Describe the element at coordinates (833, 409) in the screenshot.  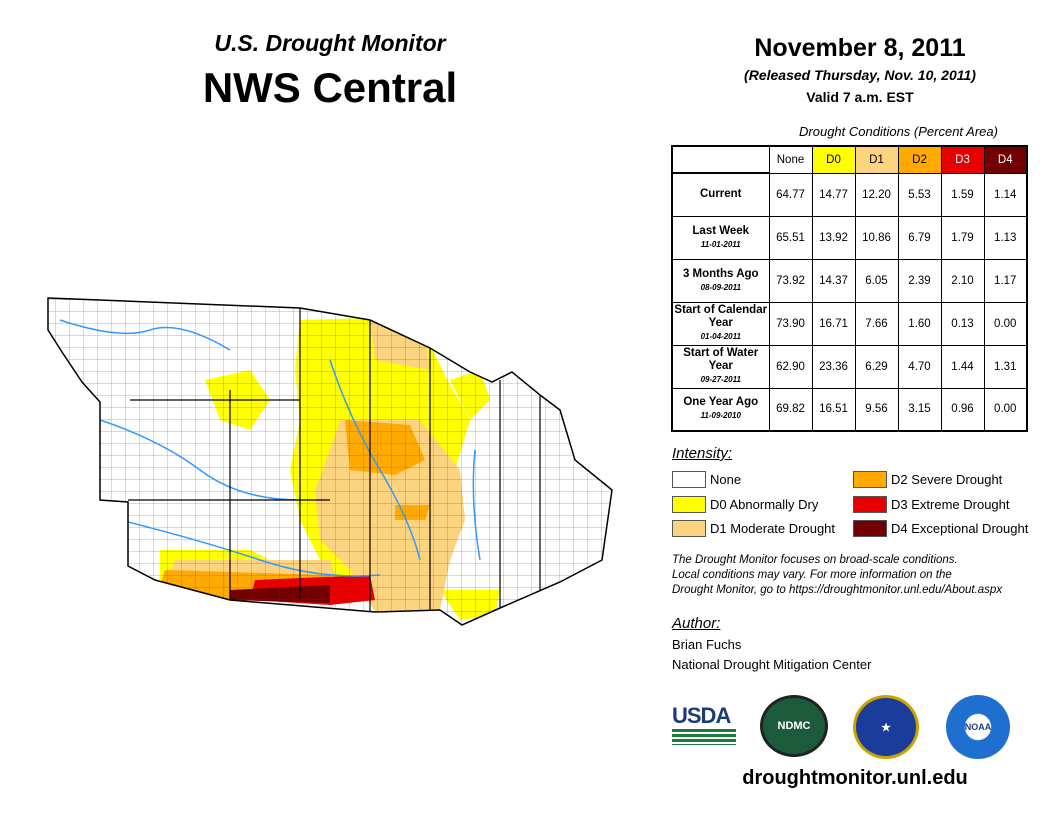
I see `cell-value: 16.51` at that location.